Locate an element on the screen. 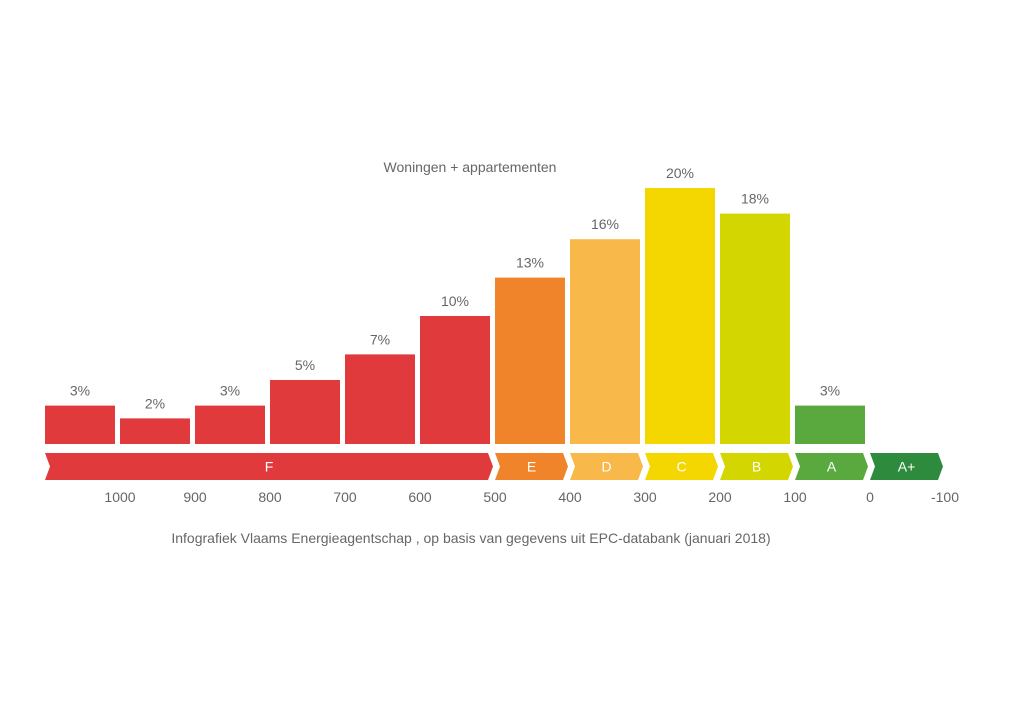 Image resolution: width=1024 pixels, height=724 pixels. energy-label-text: D is located at coordinates (606, 467).